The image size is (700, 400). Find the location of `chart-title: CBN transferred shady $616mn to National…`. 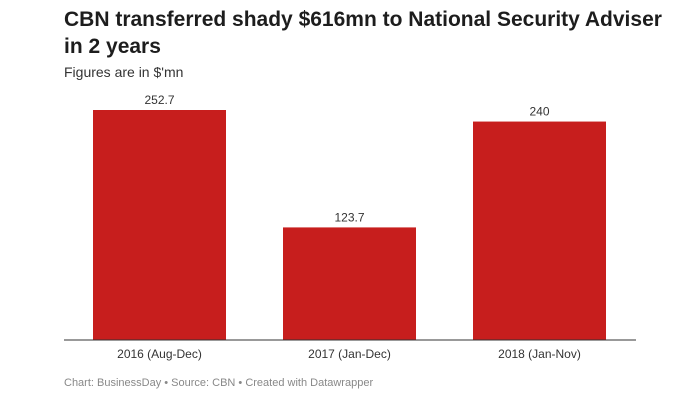

chart-title: CBN transferred shady $616mn to National… is located at coordinates (363, 33).